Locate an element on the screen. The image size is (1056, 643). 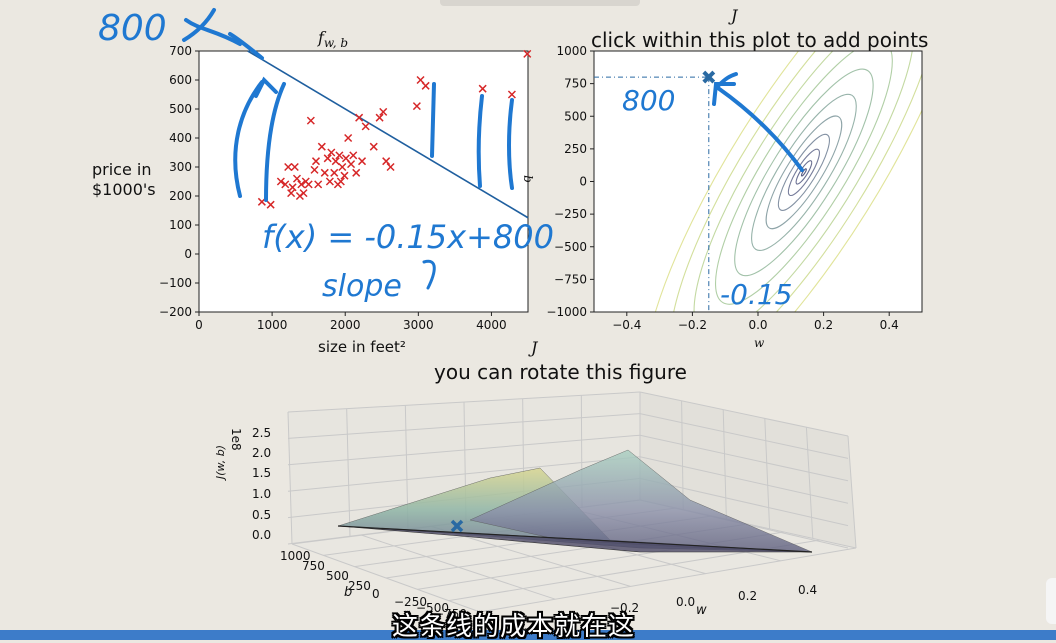
ink-contour-w: -0.15 is located at coordinates (756, 294).